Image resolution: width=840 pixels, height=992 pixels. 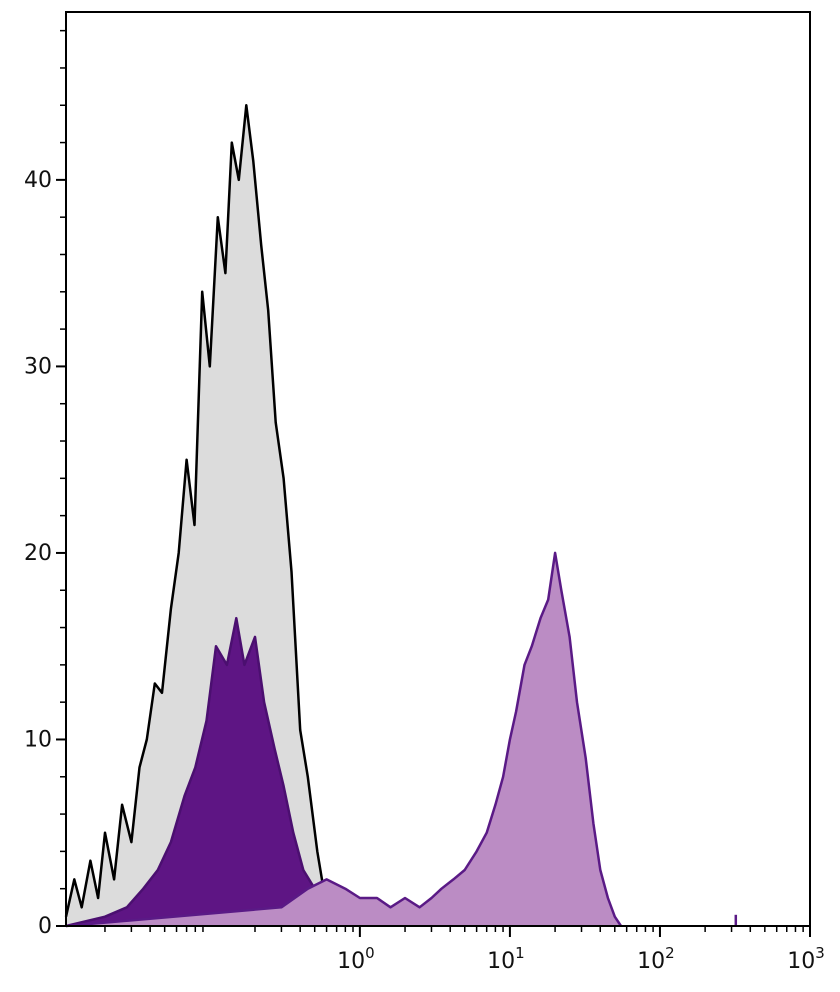 What do you see at coordinates (38, 366) in the screenshot?
I see `y-tick-label: 30` at bounding box center [38, 366].